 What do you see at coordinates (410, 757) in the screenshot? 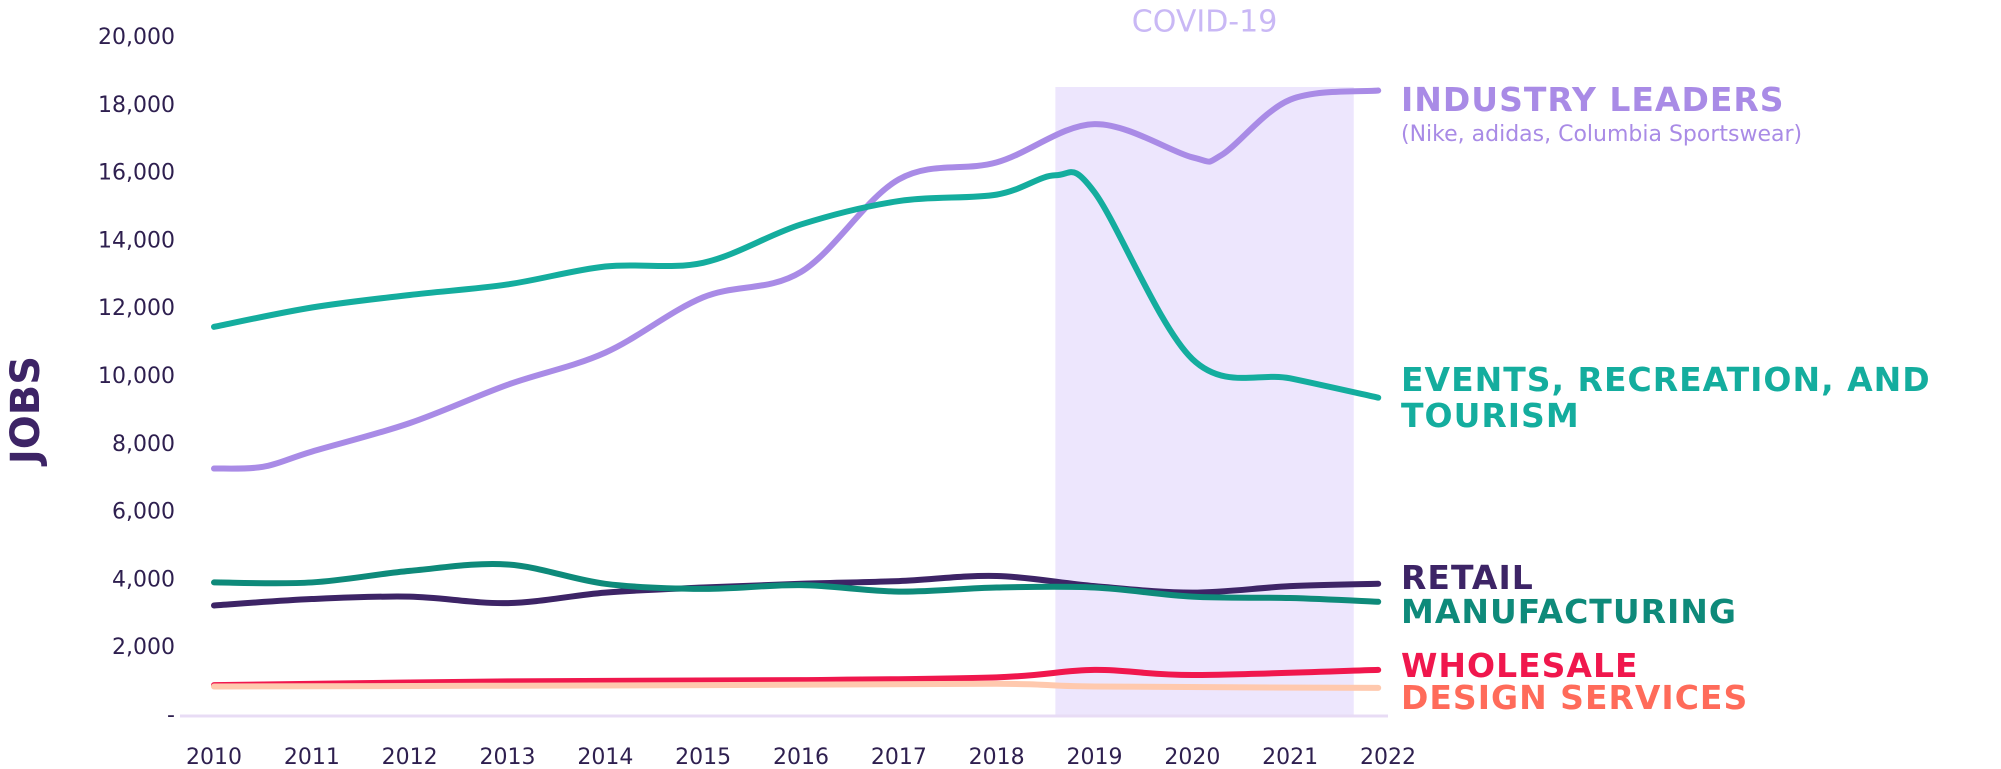
I see `x-tick-label: 2012` at bounding box center [410, 757].